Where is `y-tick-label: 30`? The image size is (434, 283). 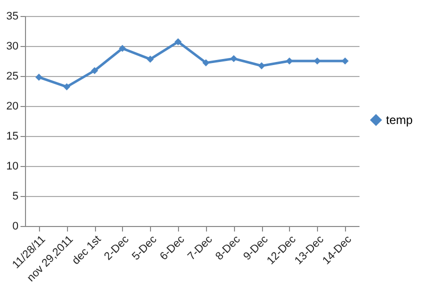
y-tick-label: 30 is located at coordinates (12, 46).